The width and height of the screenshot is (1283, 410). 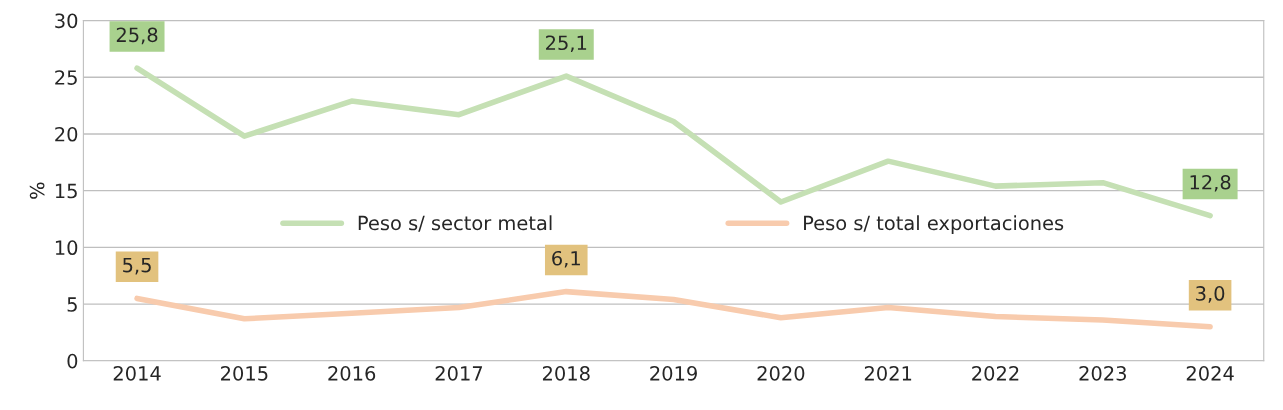 What do you see at coordinates (995, 373) in the screenshot?
I see `x-tick-label: 2022` at bounding box center [995, 373].